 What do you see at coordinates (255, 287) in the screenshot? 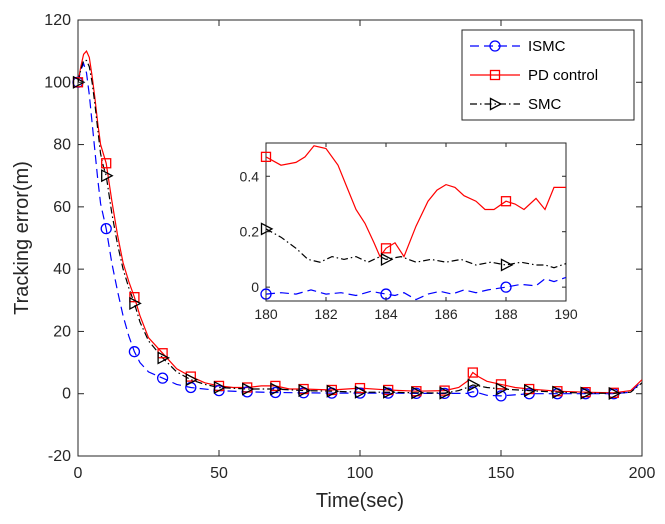
I see `inset-y-tick-label: 0` at bounding box center [255, 287].